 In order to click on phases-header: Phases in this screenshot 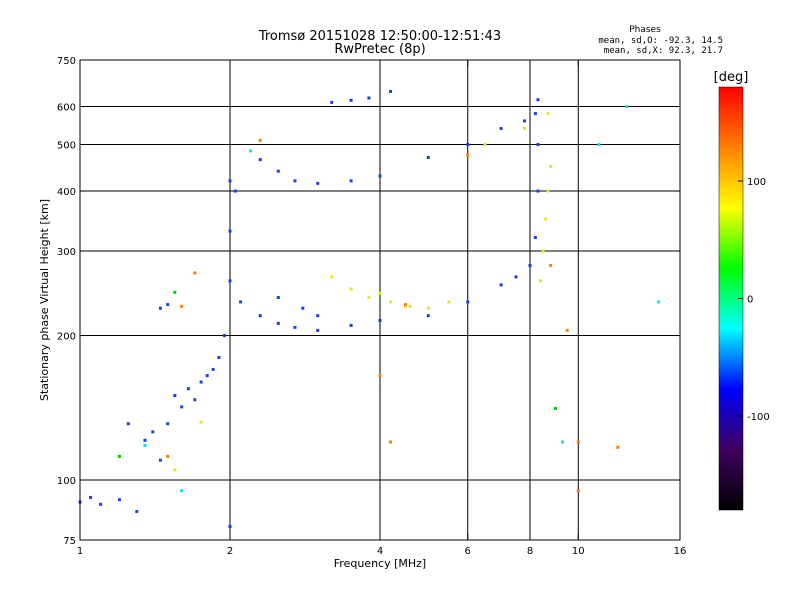, I will do `click(645, 30)`.